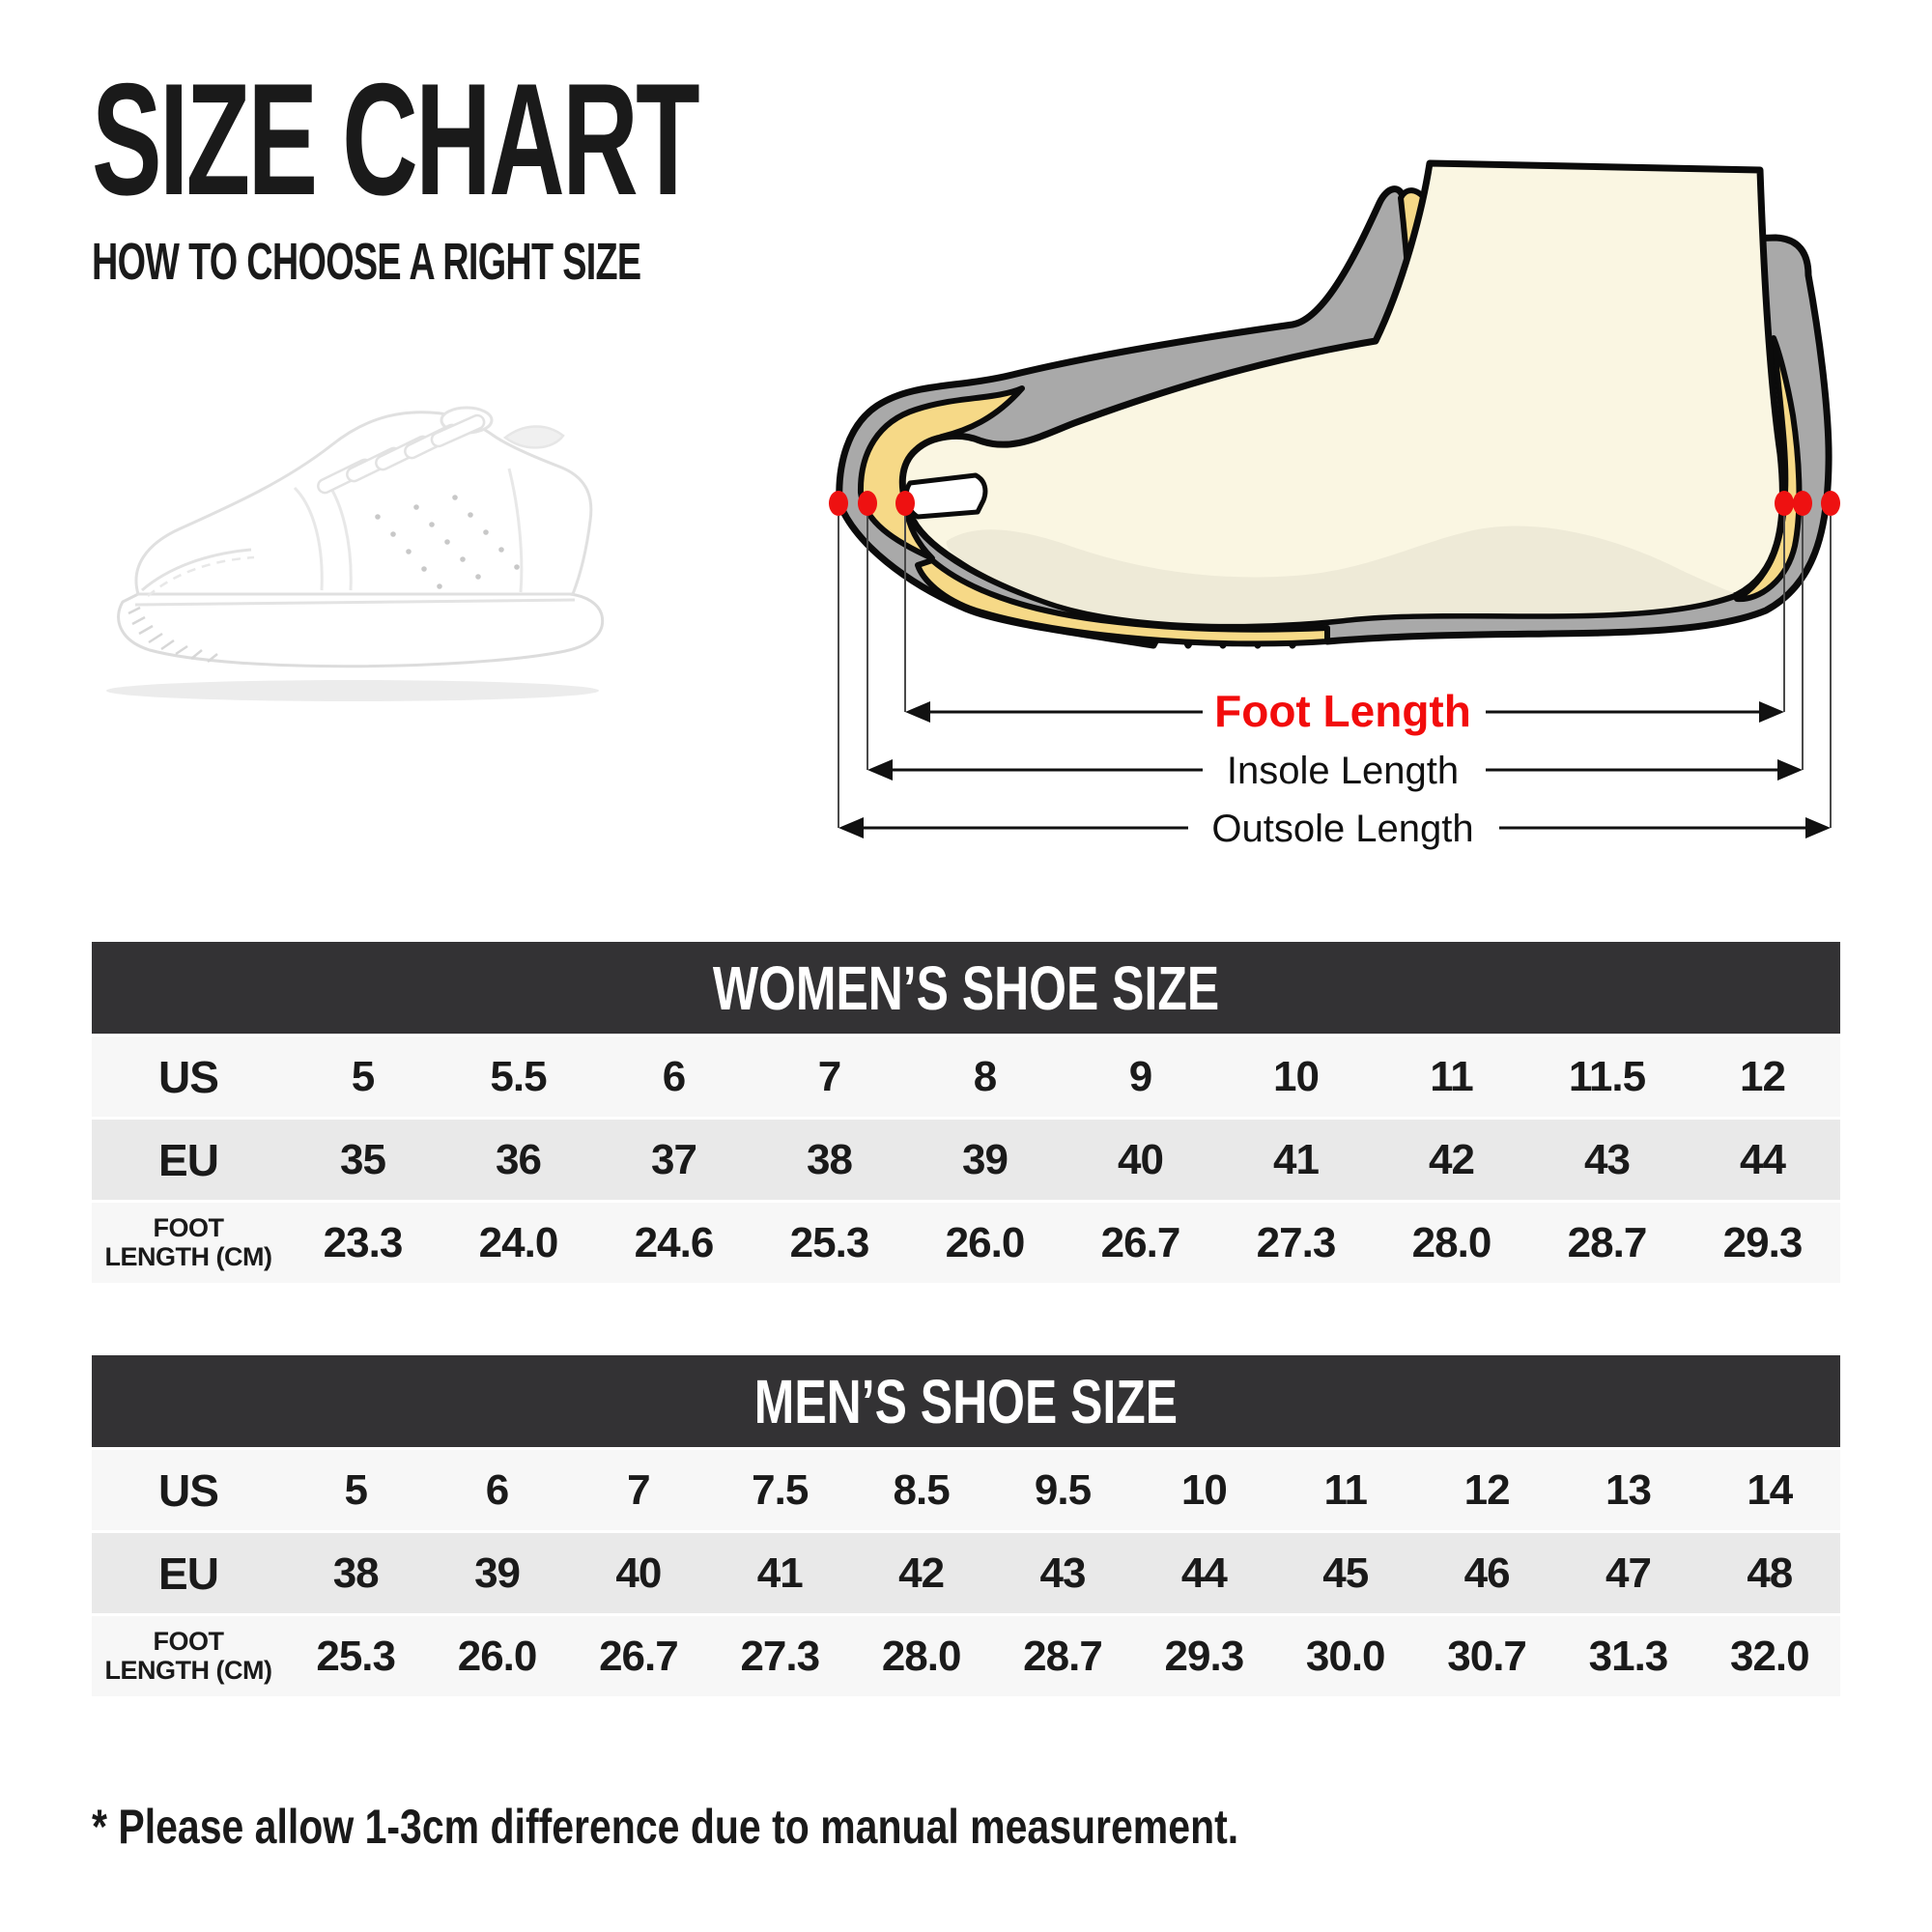 This screenshot has width=1932, height=1932. What do you see at coordinates (1628, 1572) in the screenshot?
I see `size-value-cell: 47` at bounding box center [1628, 1572].